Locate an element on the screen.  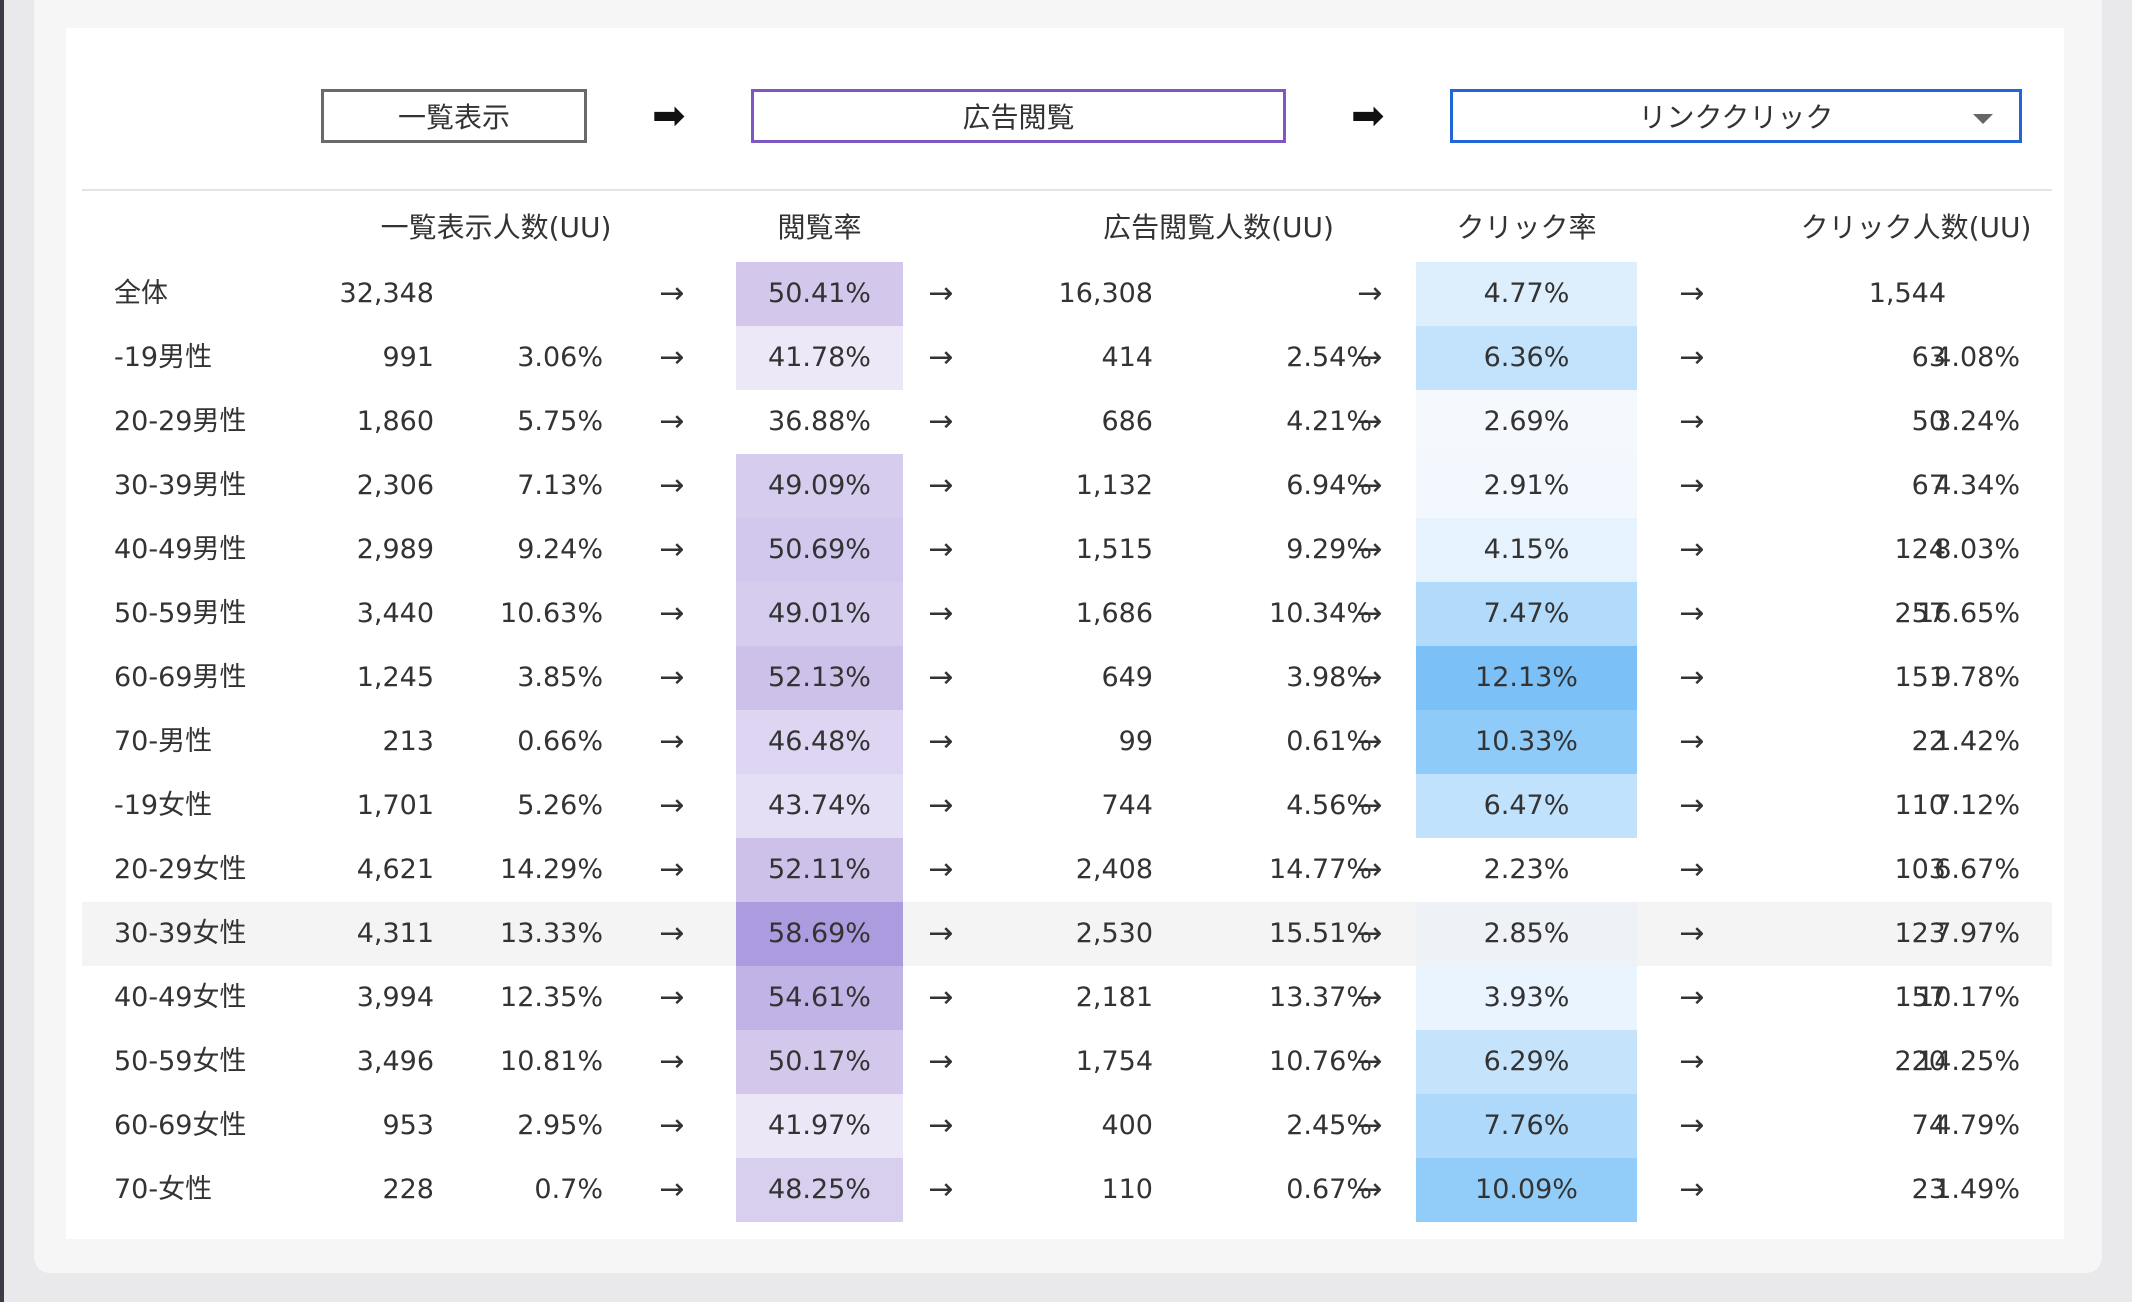
segment-label: 50-59女性 is located at coordinates (180, 1061).